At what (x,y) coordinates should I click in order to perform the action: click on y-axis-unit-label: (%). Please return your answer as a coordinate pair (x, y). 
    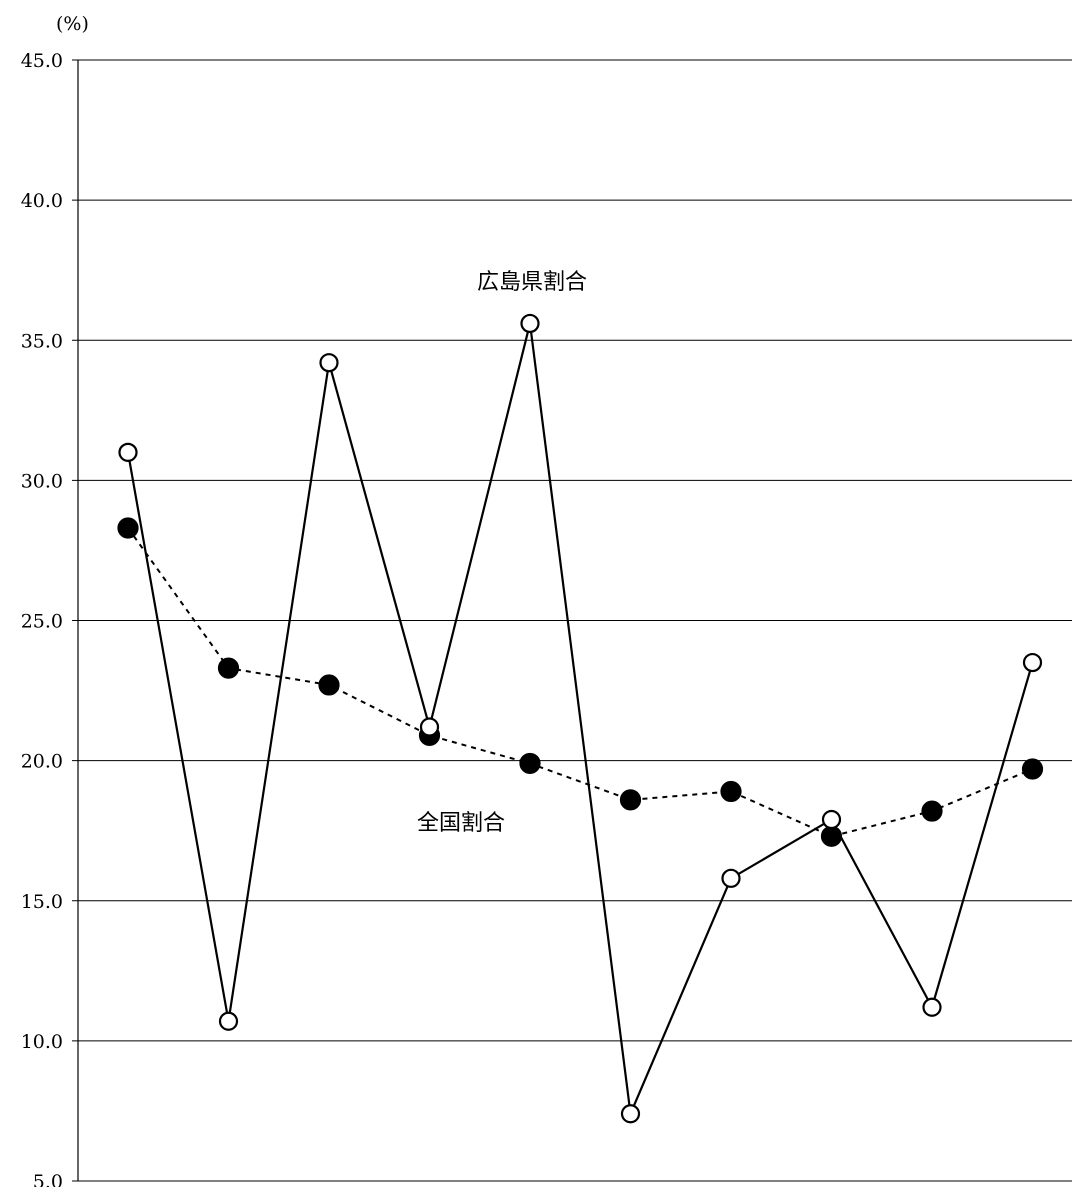
    Looking at the image, I should click on (72, 24).